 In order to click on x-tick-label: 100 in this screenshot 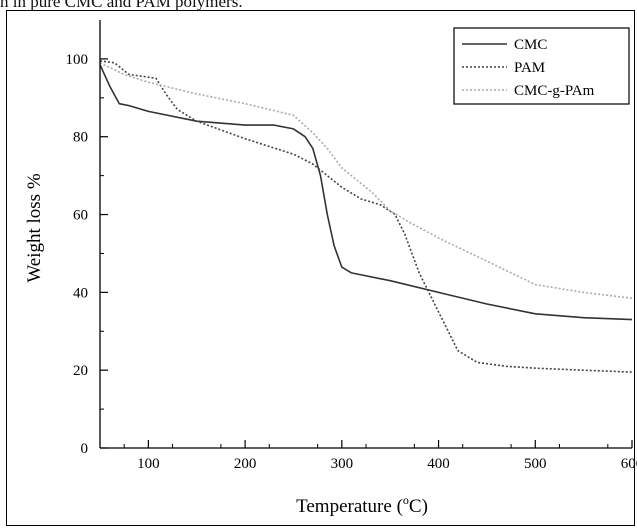, I will do `click(148, 464)`.